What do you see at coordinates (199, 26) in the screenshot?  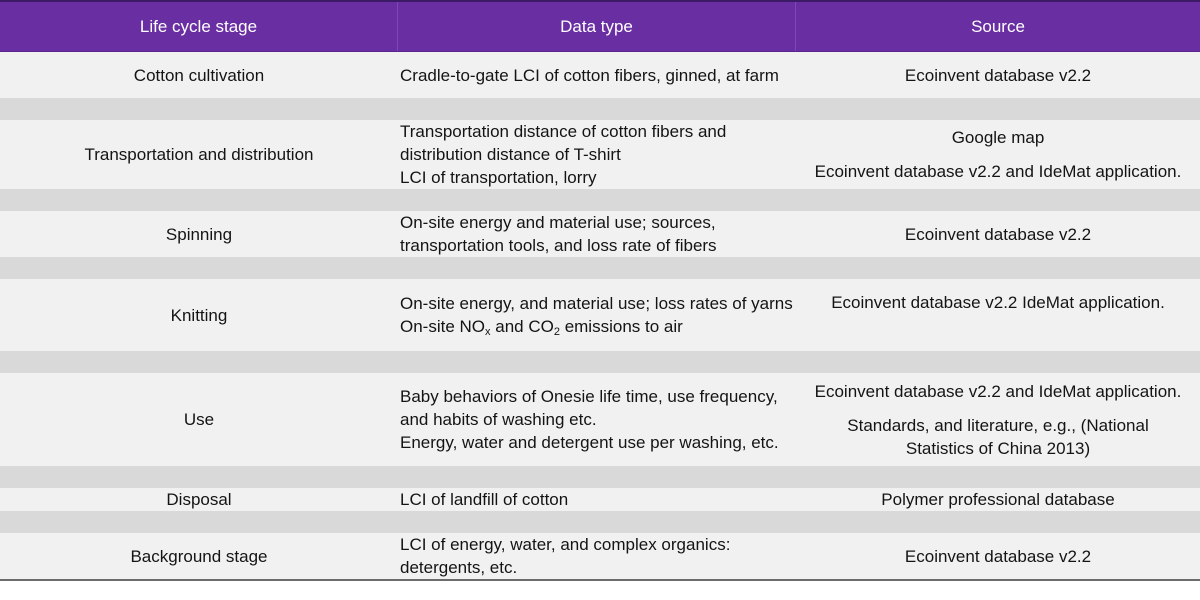 I see `header-life-cycle-stage: Life cycle stage` at bounding box center [199, 26].